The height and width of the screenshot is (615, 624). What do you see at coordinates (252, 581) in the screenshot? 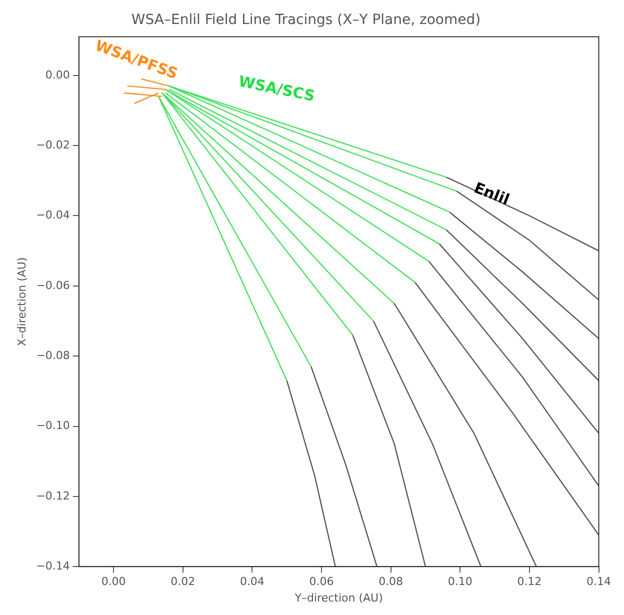
I see `x-tick-label: 0.04` at bounding box center [252, 581].